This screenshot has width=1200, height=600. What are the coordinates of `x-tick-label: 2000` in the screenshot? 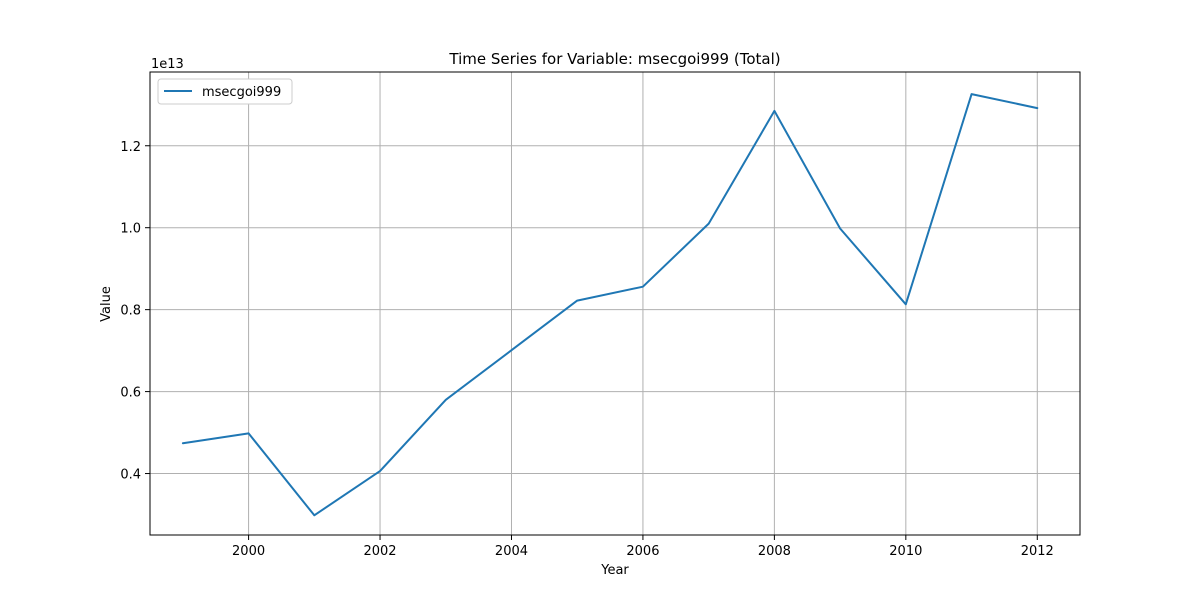 It's located at (248, 551).